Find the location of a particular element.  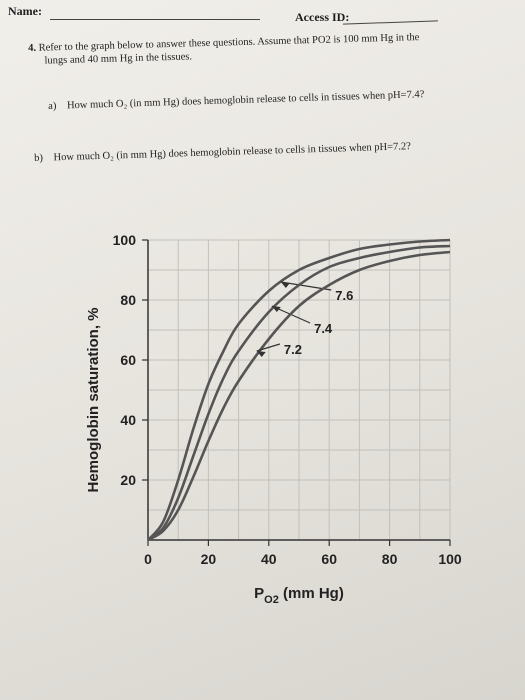

y-tick-label: 40 is located at coordinates (128, 420).